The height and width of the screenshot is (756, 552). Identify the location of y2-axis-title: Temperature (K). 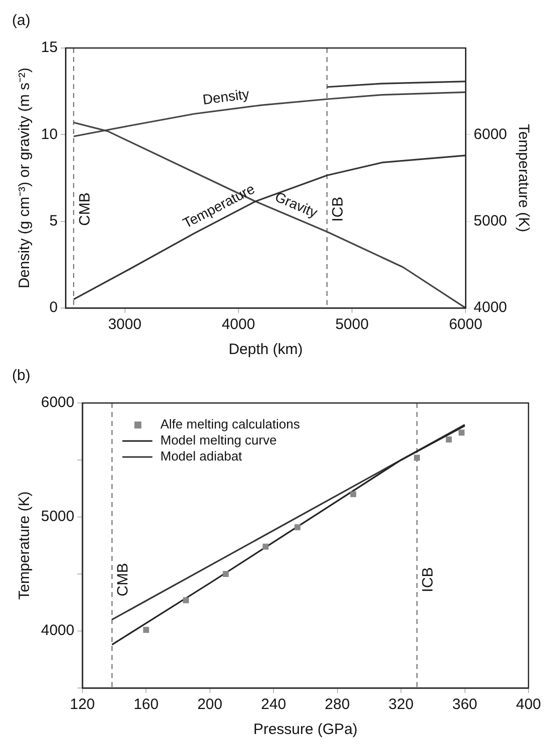
(523, 178).